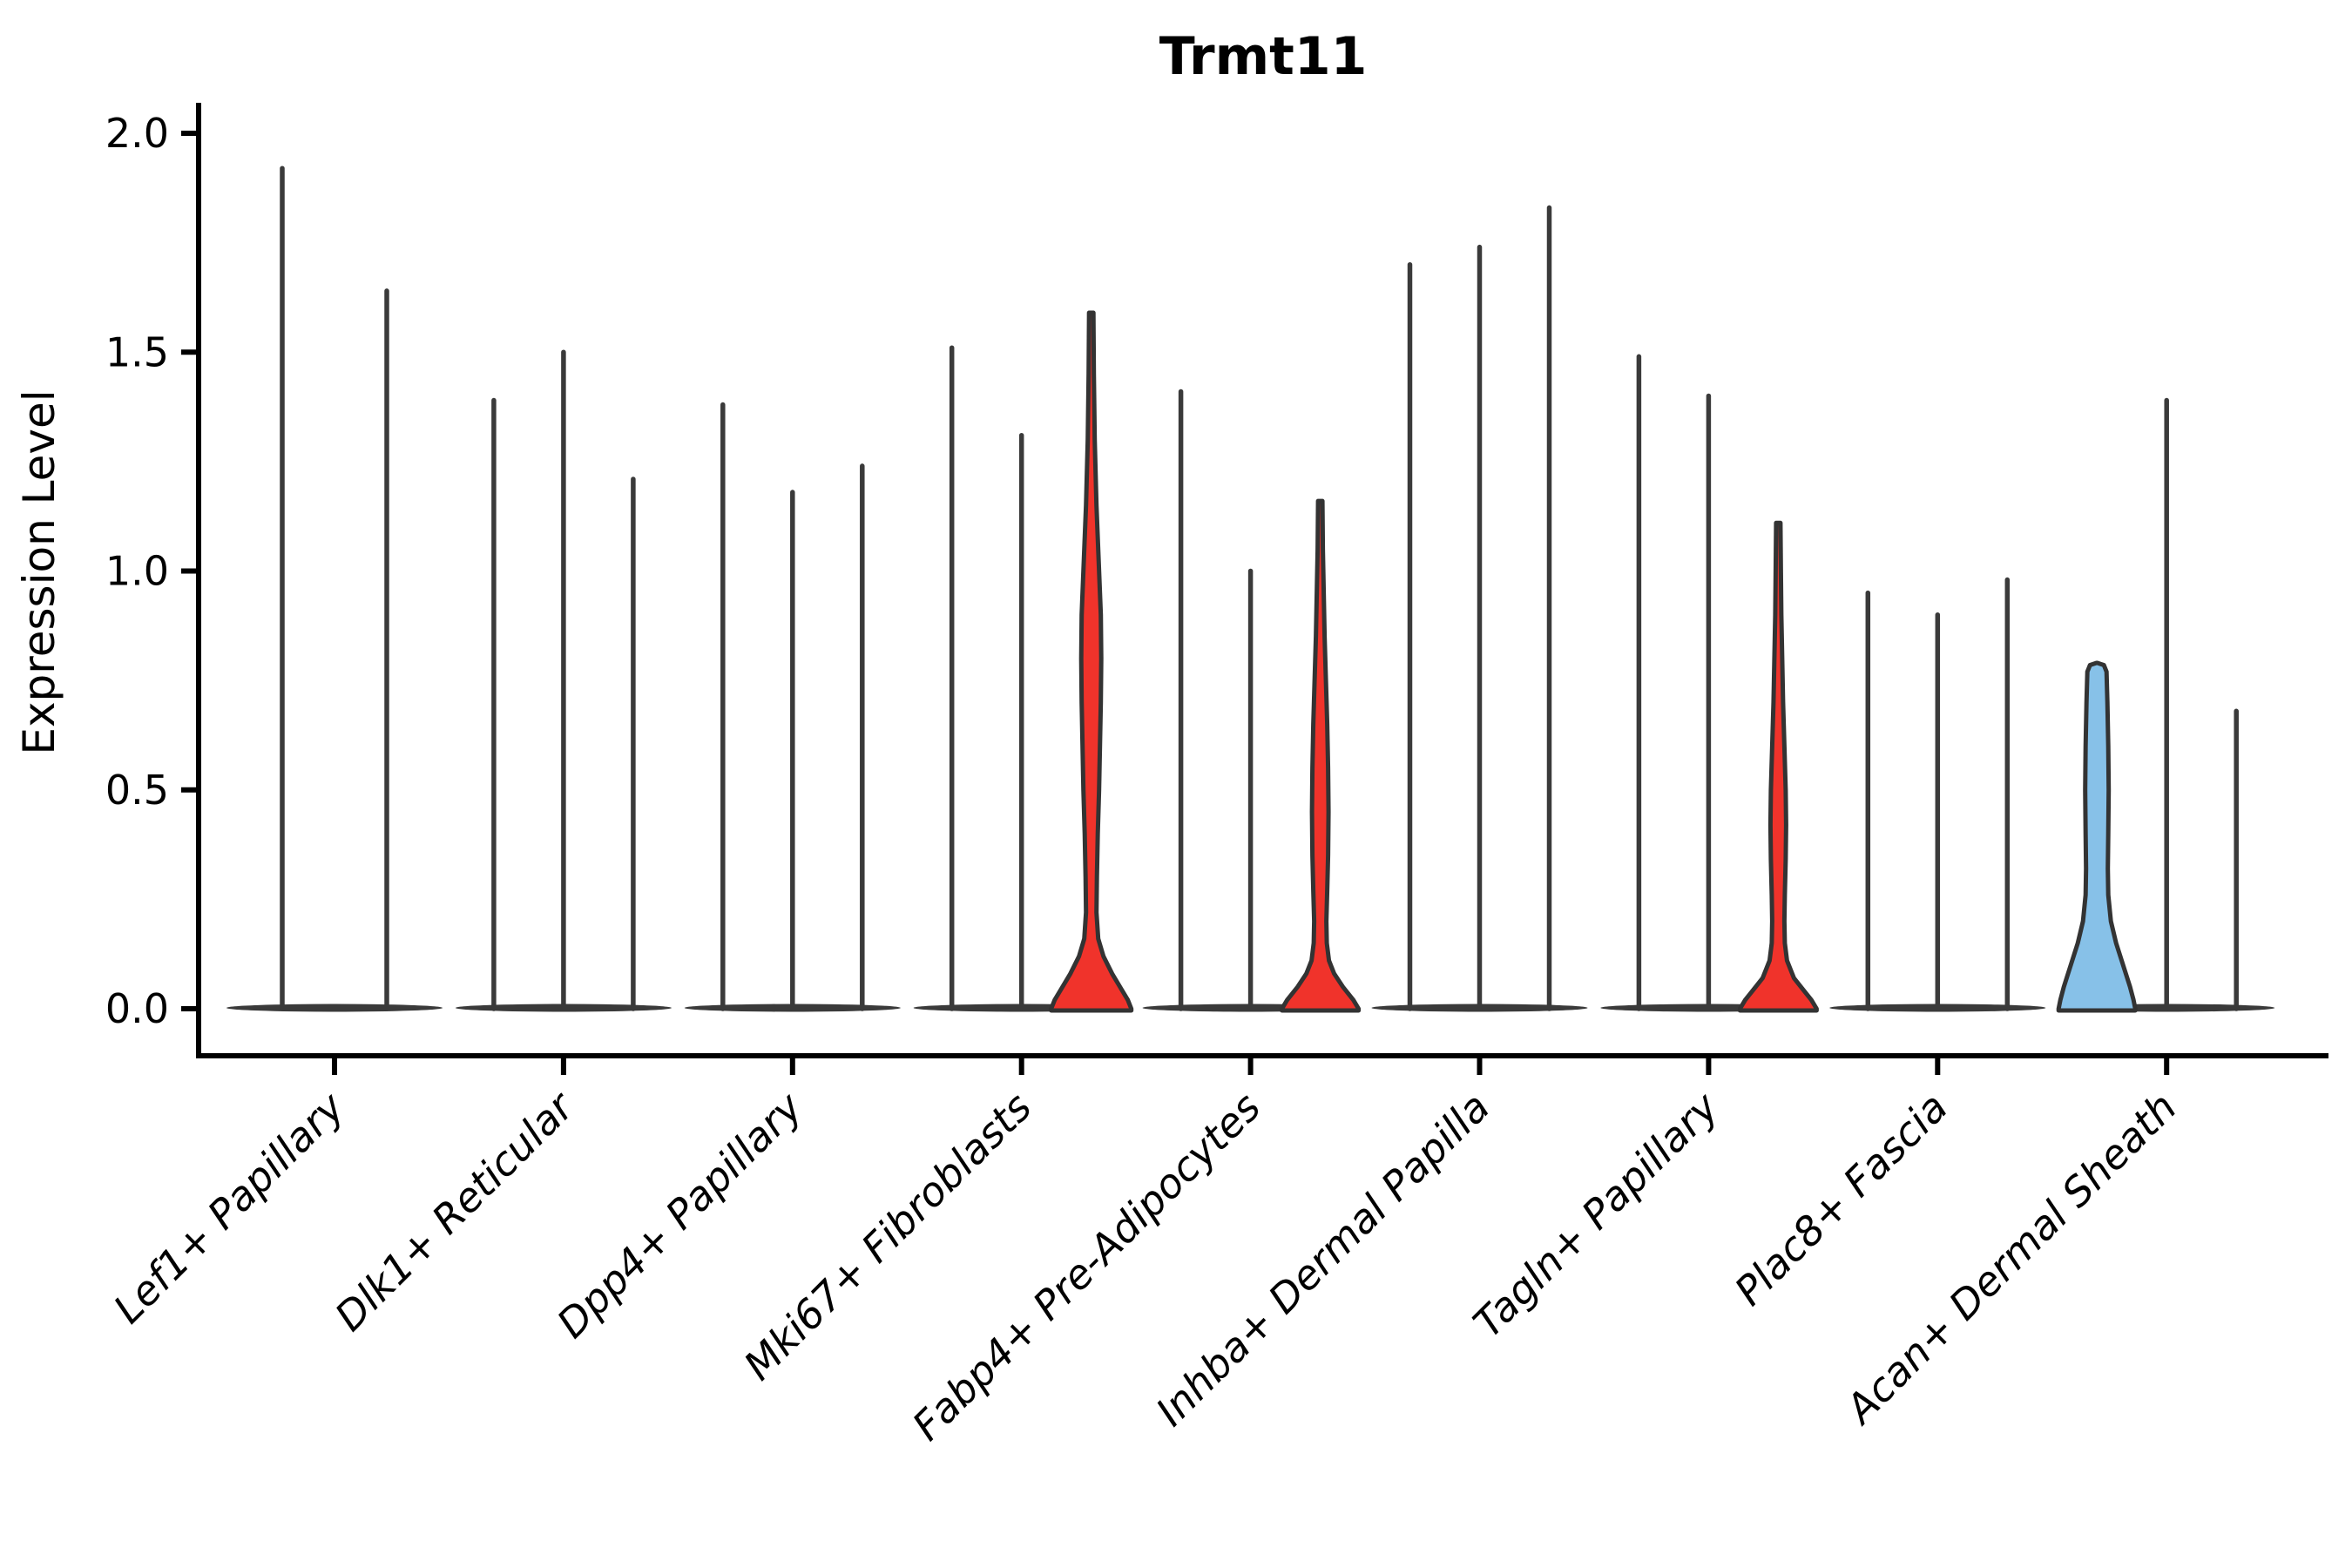  What do you see at coordinates (455, 1211) in the screenshot?
I see `x-tick-label: Dlk1+ Reticular` at bounding box center [455, 1211].